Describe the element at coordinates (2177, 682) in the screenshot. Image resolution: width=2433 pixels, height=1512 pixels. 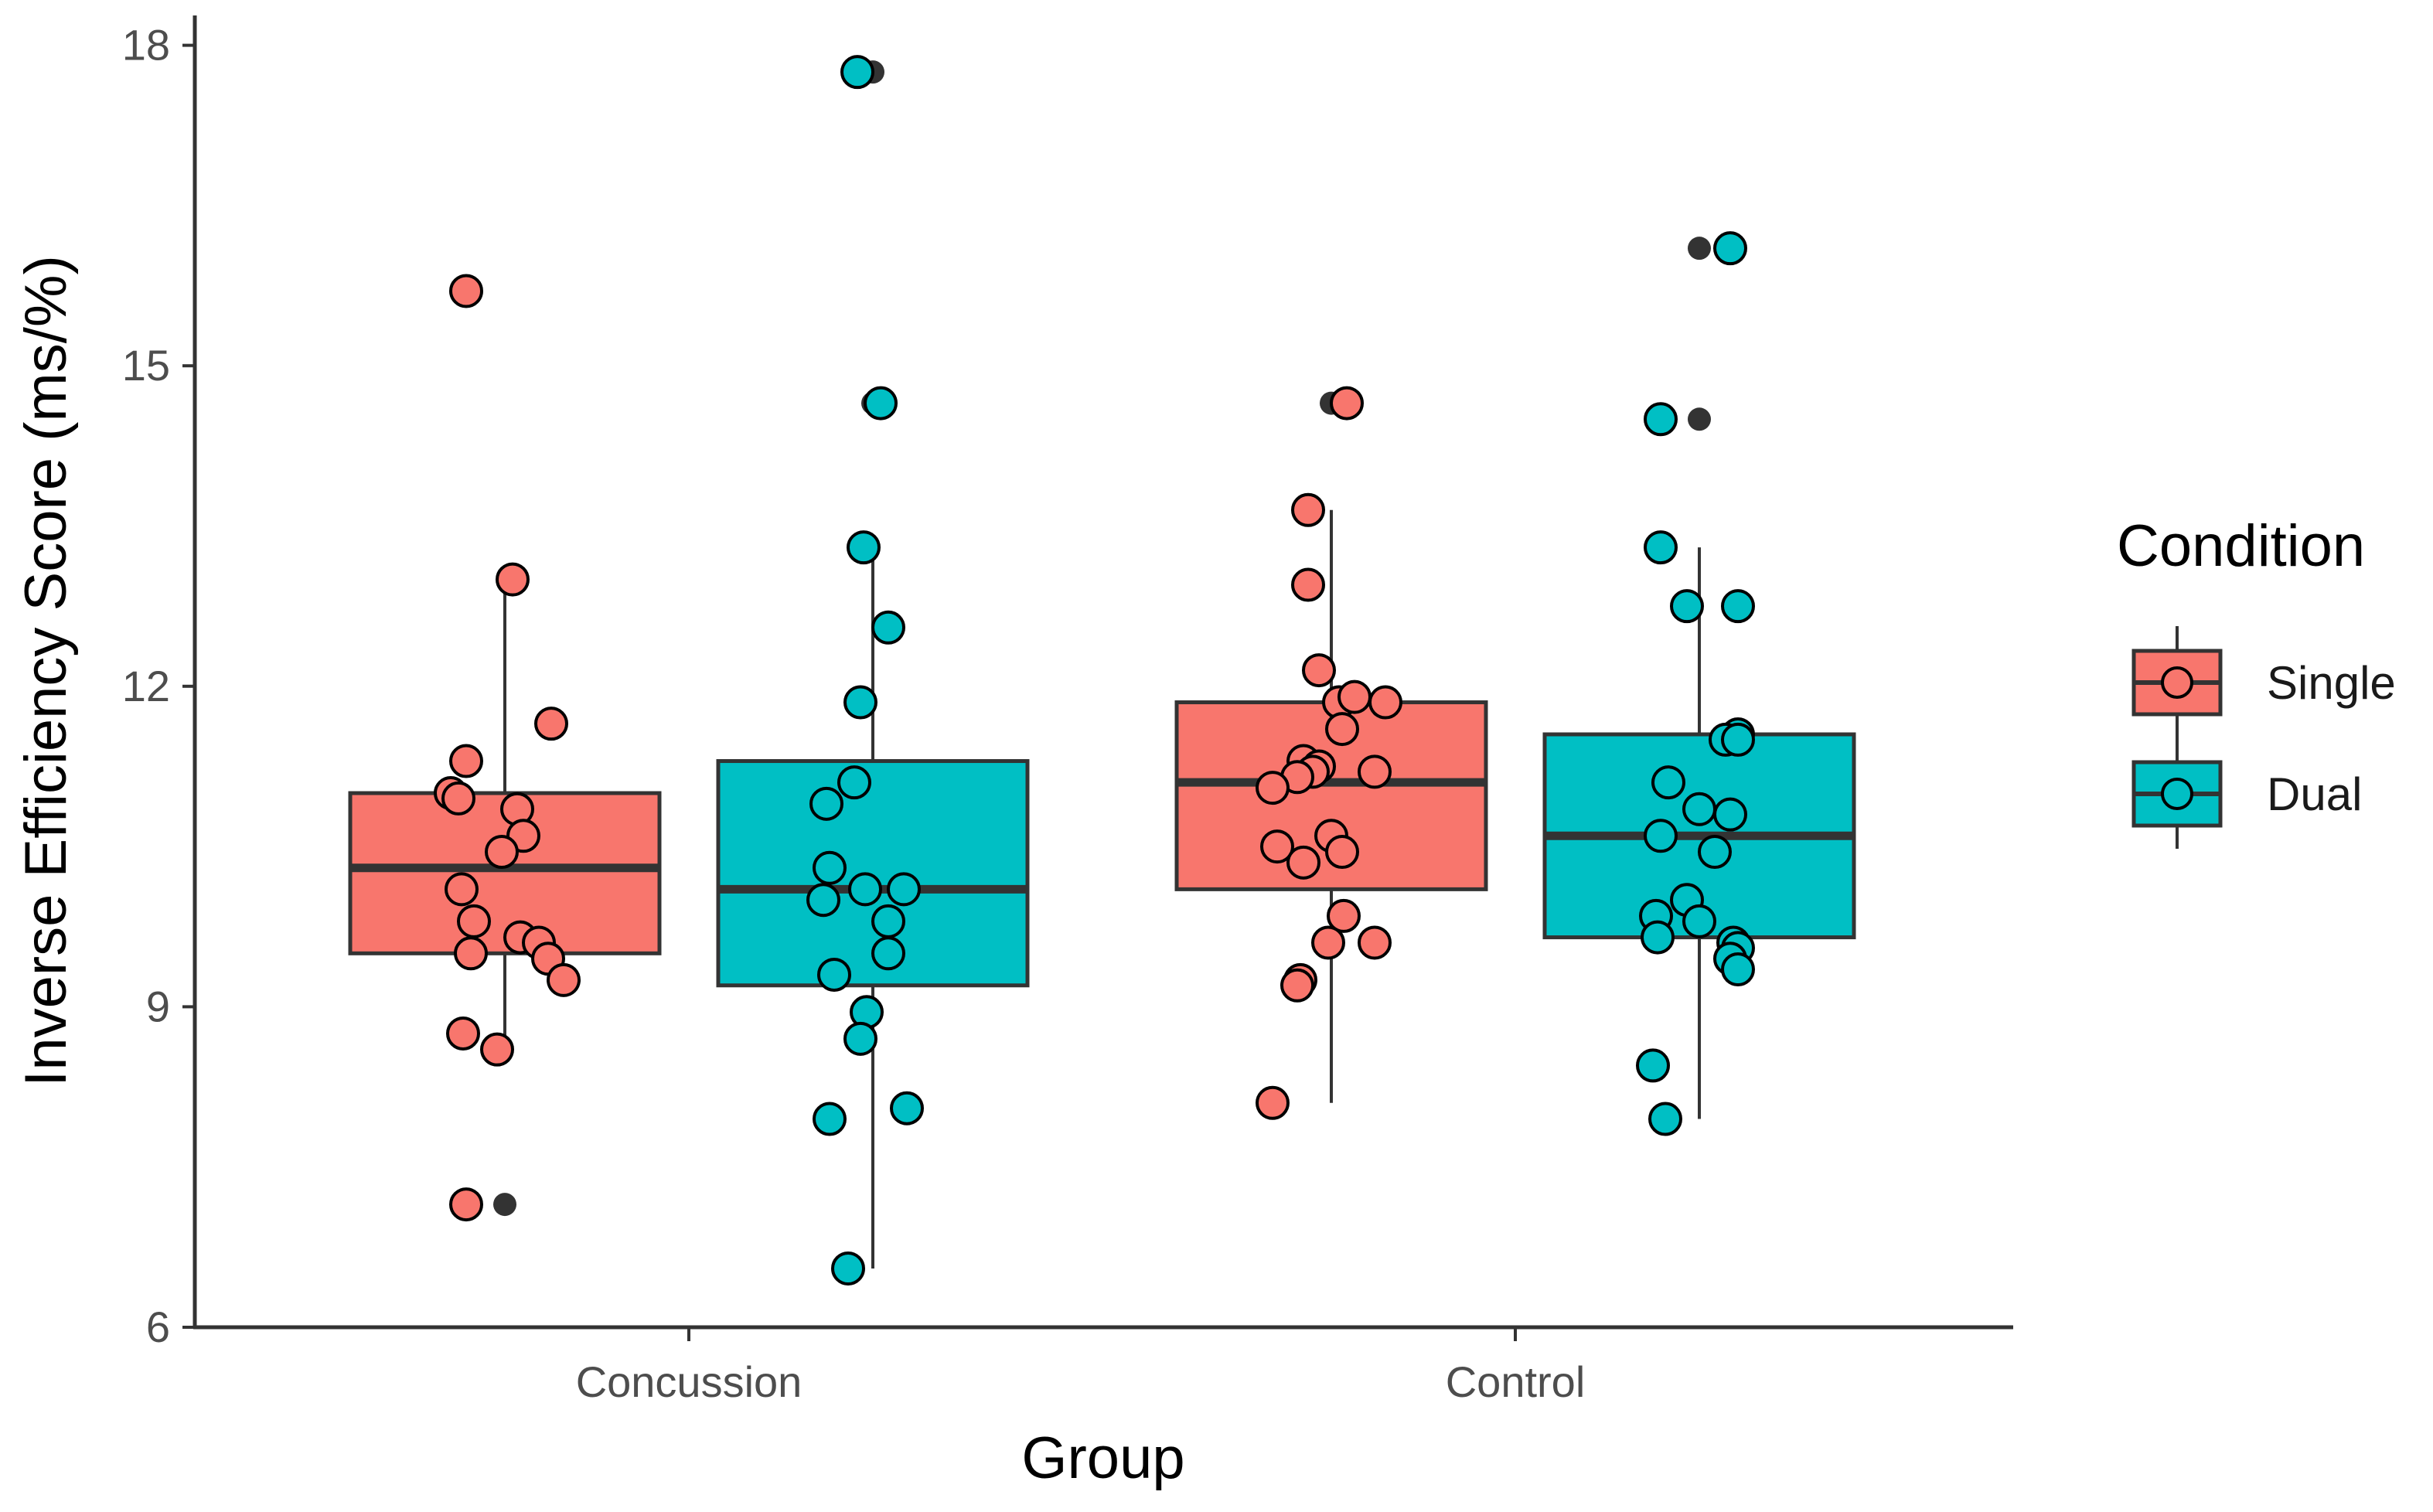
I see `legend-key-point-single` at that location.